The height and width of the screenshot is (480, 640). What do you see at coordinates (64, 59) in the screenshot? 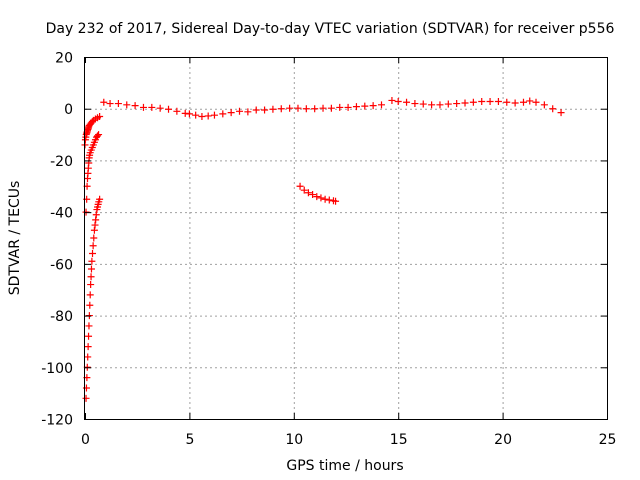
I see `y-tick-label: 20` at bounding box center [64, 59].